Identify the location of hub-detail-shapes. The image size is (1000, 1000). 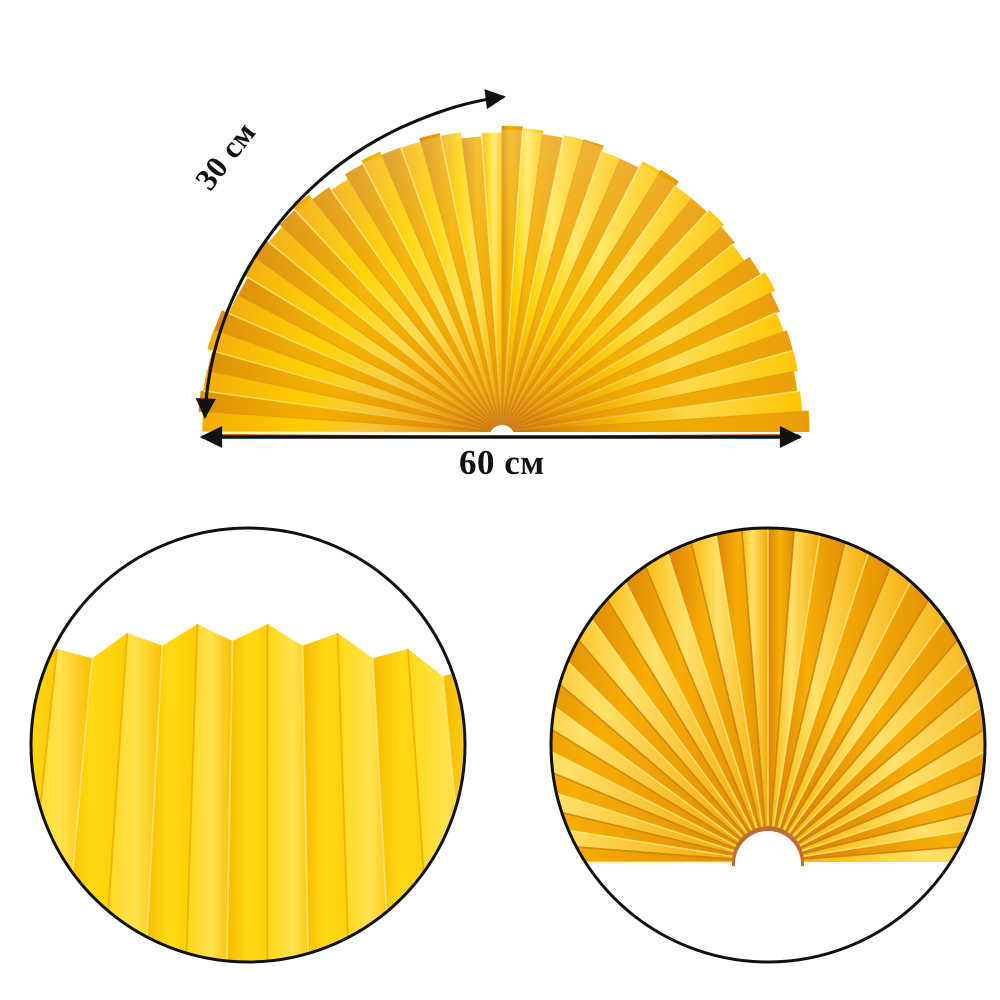
(768, 697).